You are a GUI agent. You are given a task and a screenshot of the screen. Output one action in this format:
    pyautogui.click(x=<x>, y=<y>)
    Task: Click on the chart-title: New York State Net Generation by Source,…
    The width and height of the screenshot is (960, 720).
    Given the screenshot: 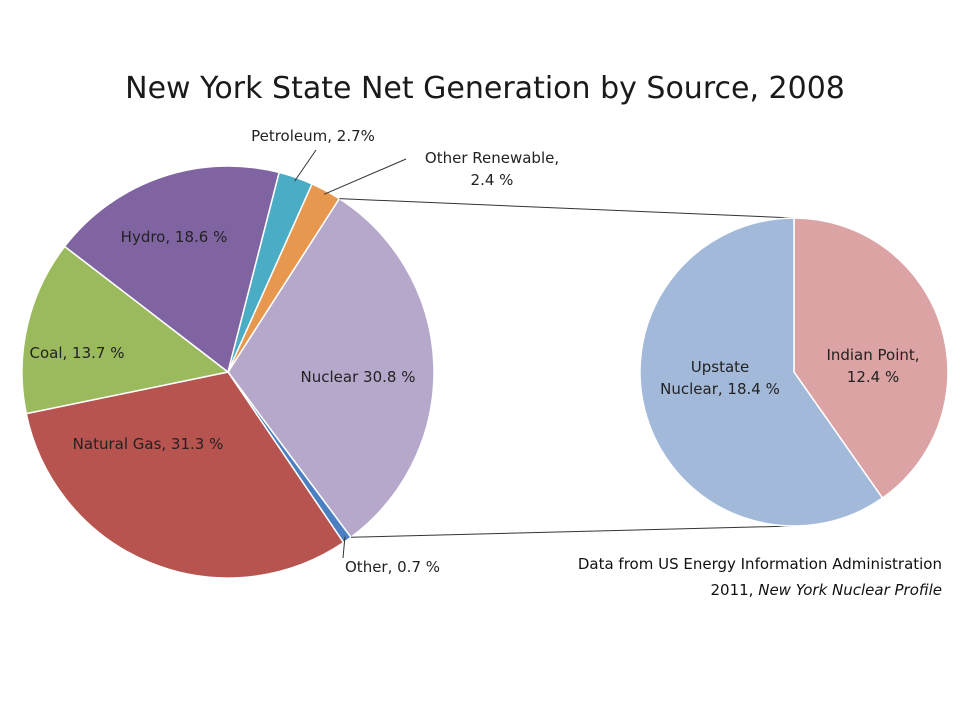 What is the action you would take?
    pyautogui.click(x=485, y=88)
    